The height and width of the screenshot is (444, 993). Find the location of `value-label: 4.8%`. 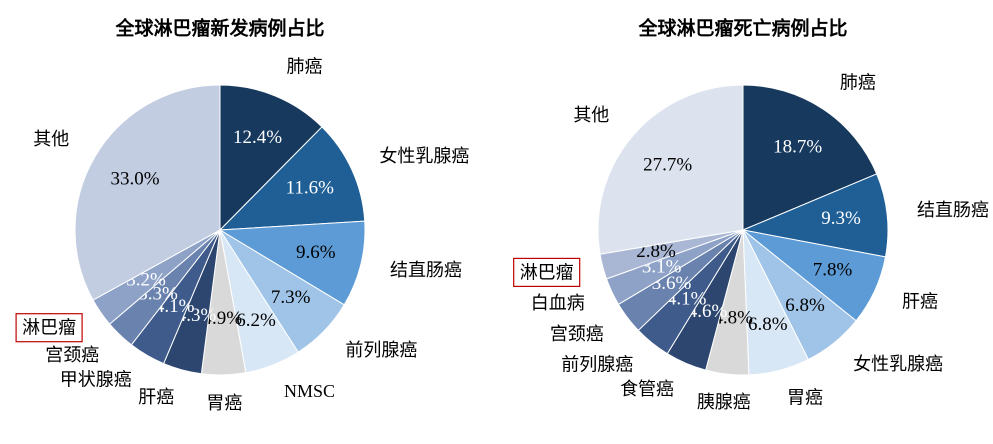

value-label: 4.8% is located at coordinates (733, 318).